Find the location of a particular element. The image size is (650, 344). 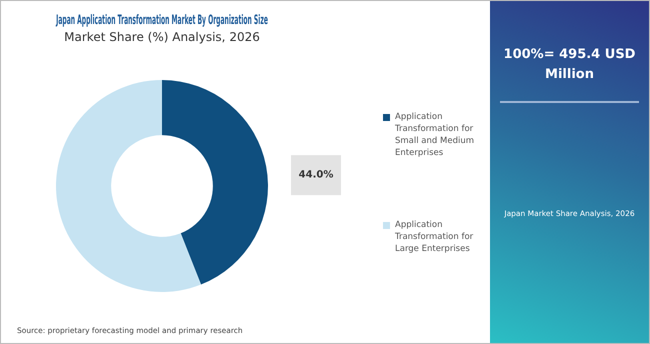

legend-label: Application Transformation for Small and Medium Enterprises is located at coordinates (434, 135).